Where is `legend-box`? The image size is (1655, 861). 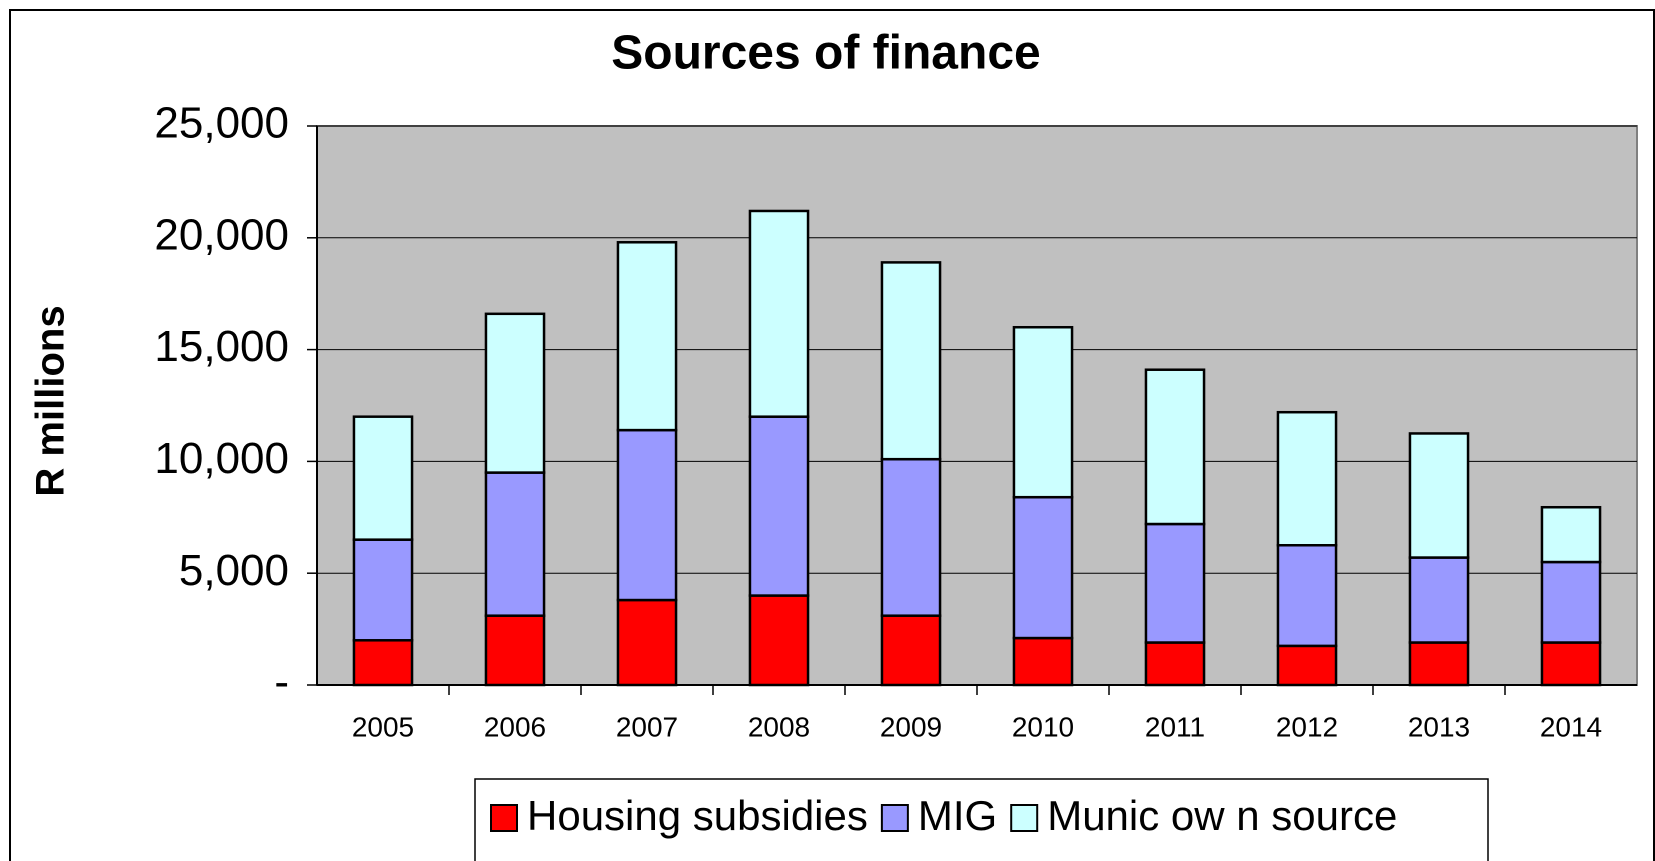 legend-box is located at coordinates (981, 819).